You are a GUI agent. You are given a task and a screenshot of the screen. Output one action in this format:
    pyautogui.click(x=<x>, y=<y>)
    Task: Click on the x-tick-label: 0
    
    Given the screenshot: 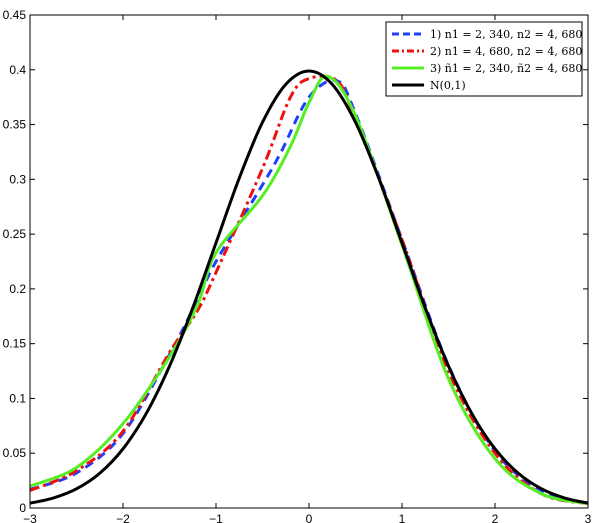 What is the action you would take?
    pyautogui.click(x=309, y=517)
    